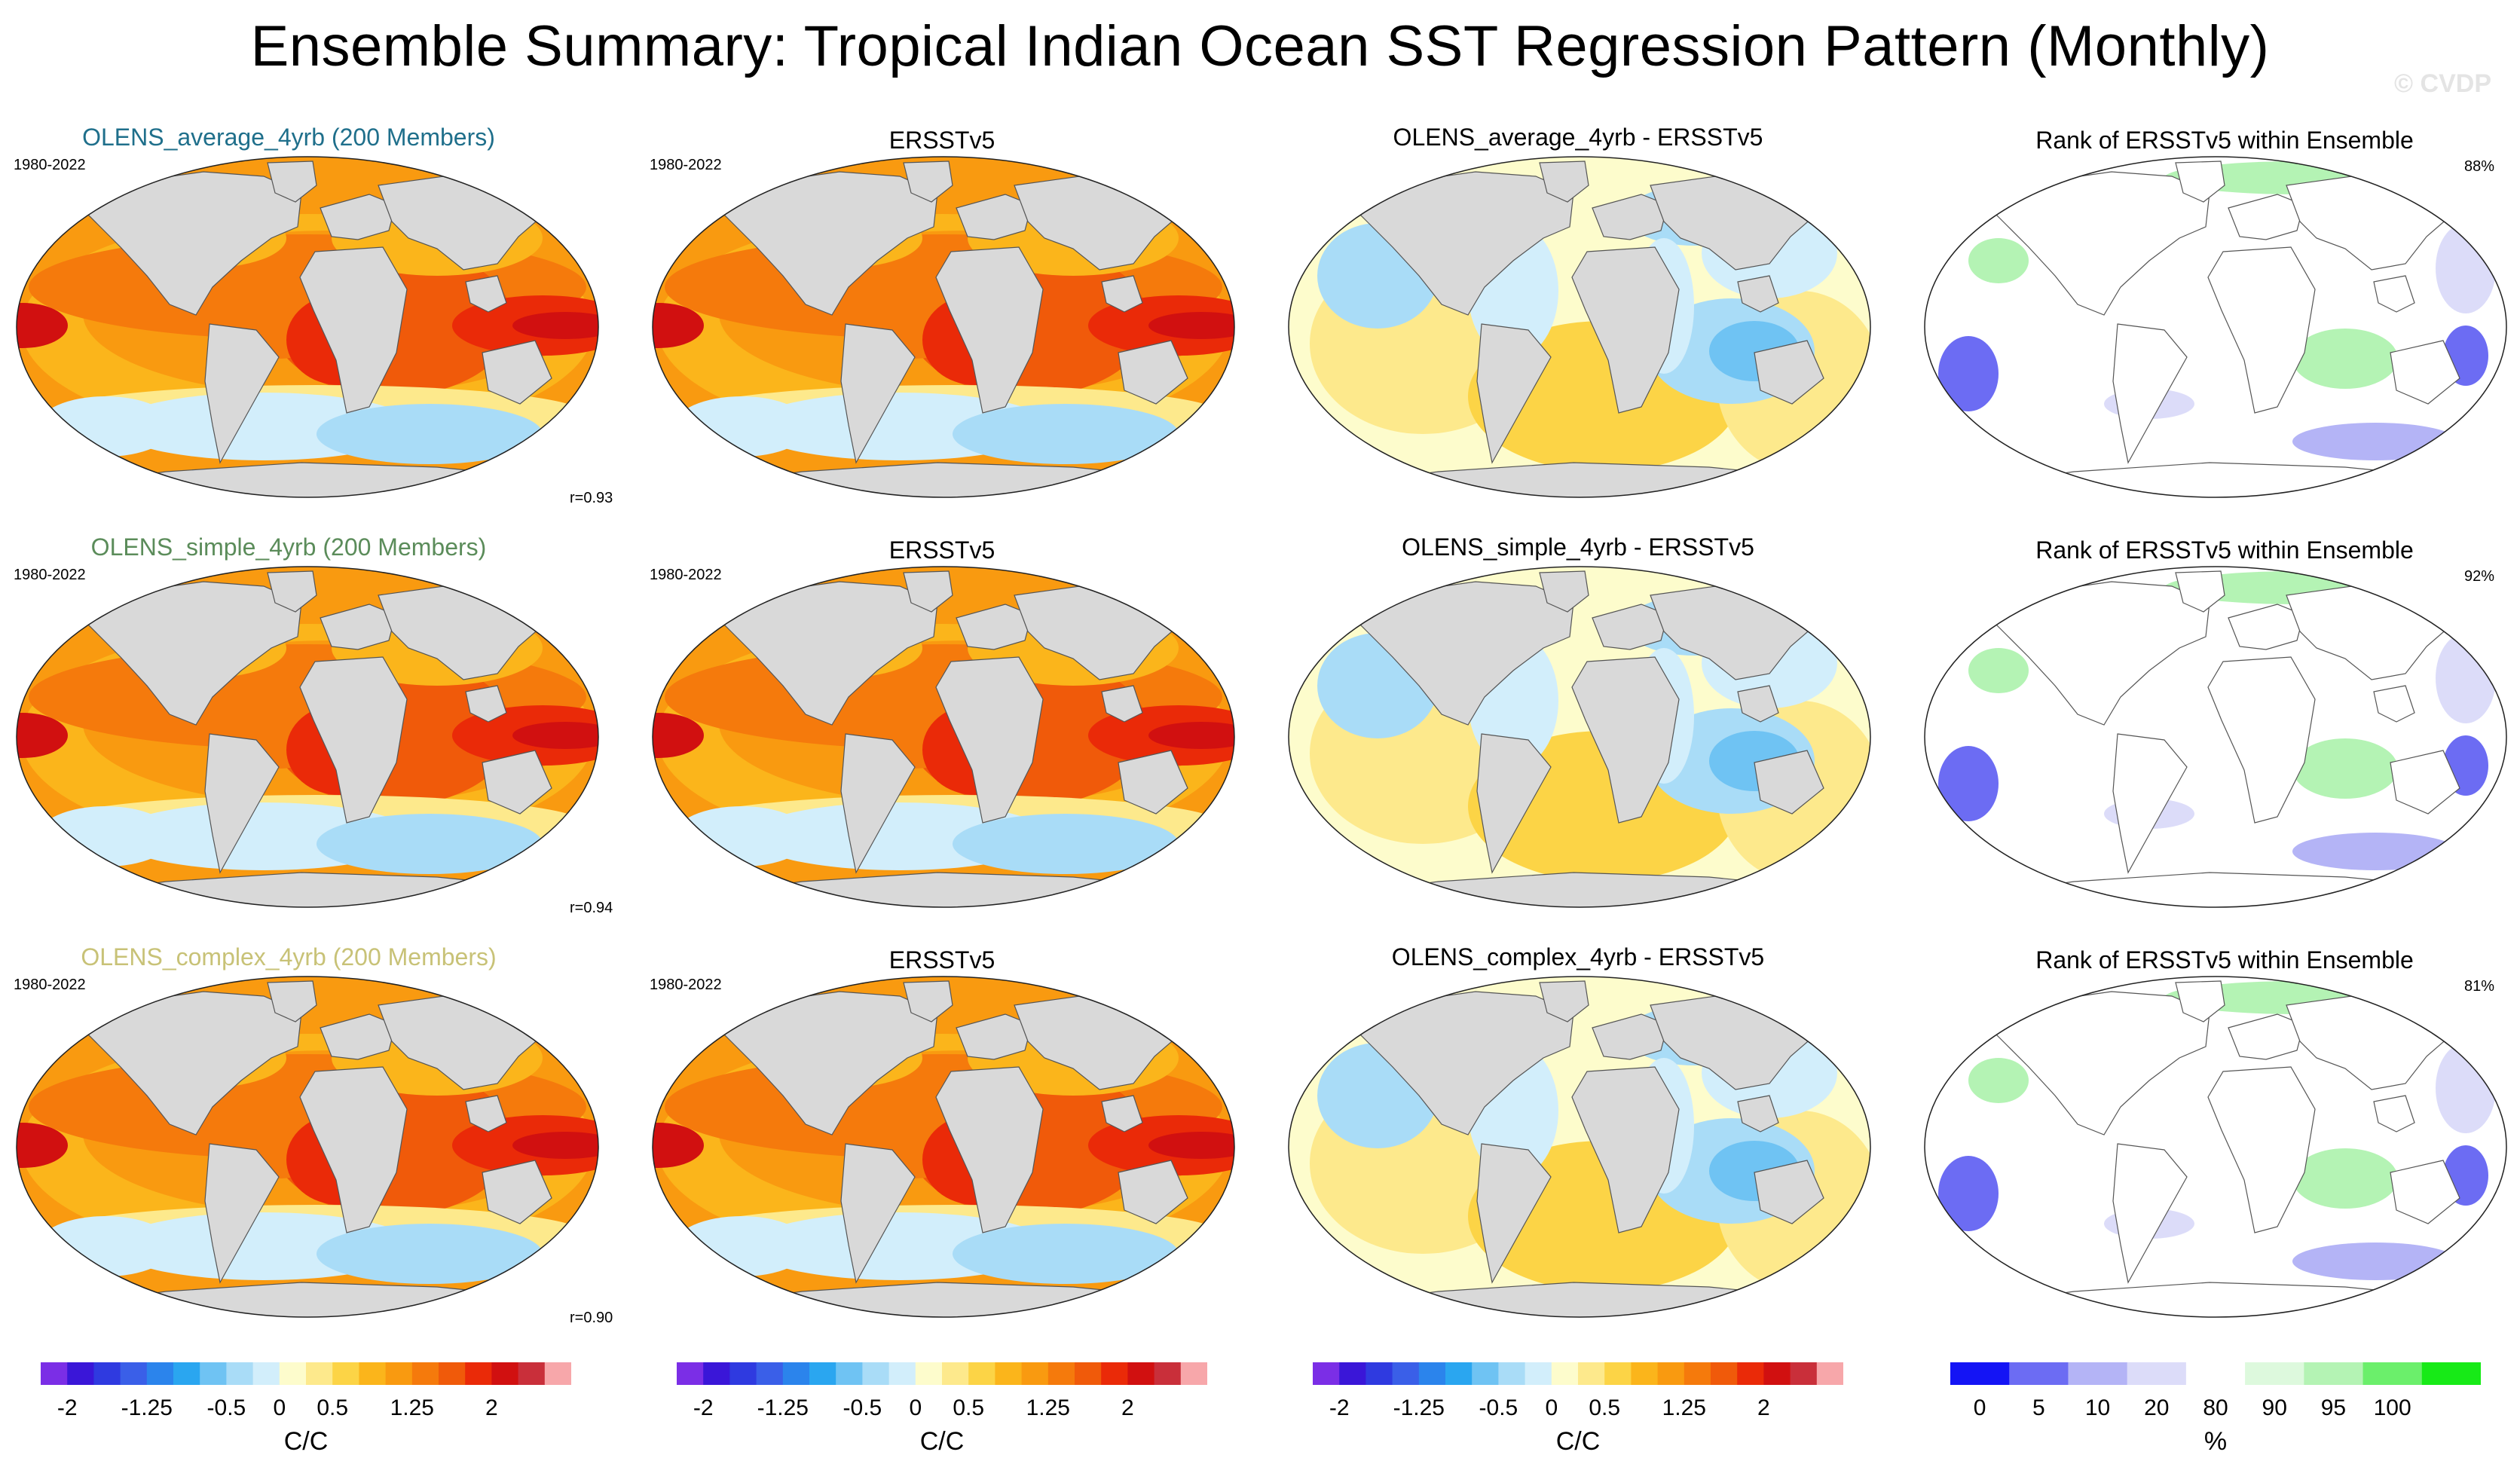  I want to click on colorbar-tick-label: 2, so click(491, 1407).